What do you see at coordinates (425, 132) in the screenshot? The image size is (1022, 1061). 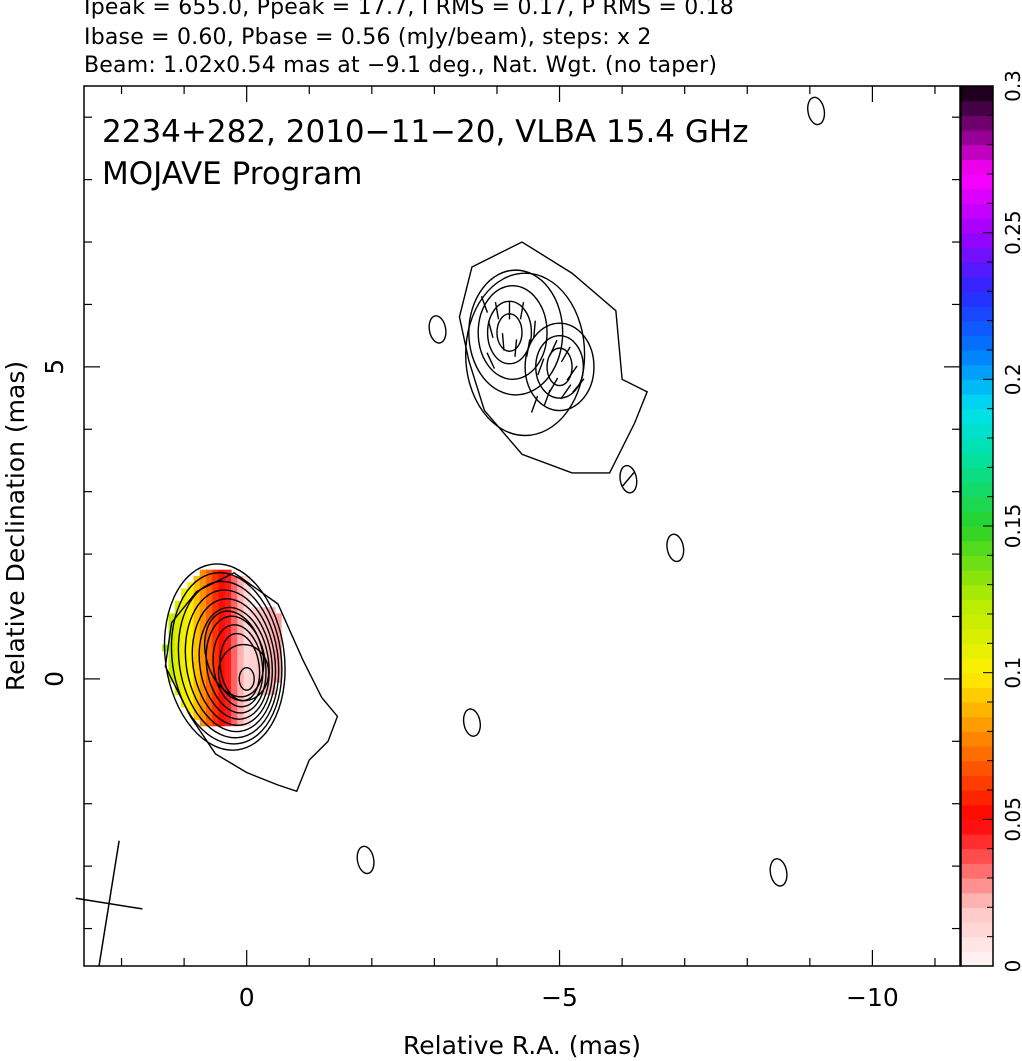 I see `chart-title: 2234+282, 2010−11−20, VLBA 15.4 GHz` at bounding box center [425, 132].